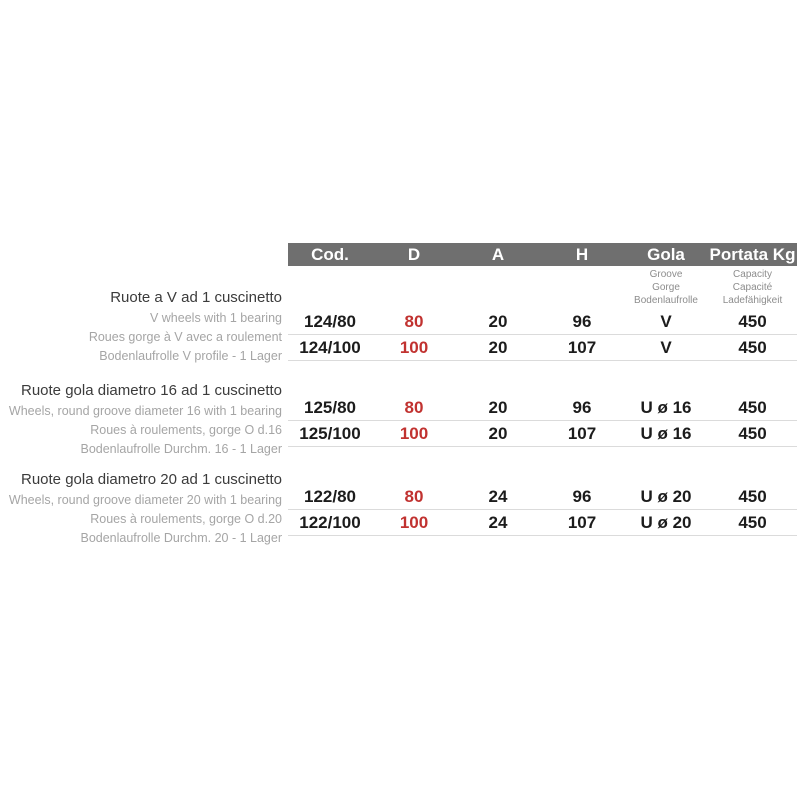  Describe the element at coordinates (666, 254) in the screenshot. I see `column-header-gola: Gola` at that location.